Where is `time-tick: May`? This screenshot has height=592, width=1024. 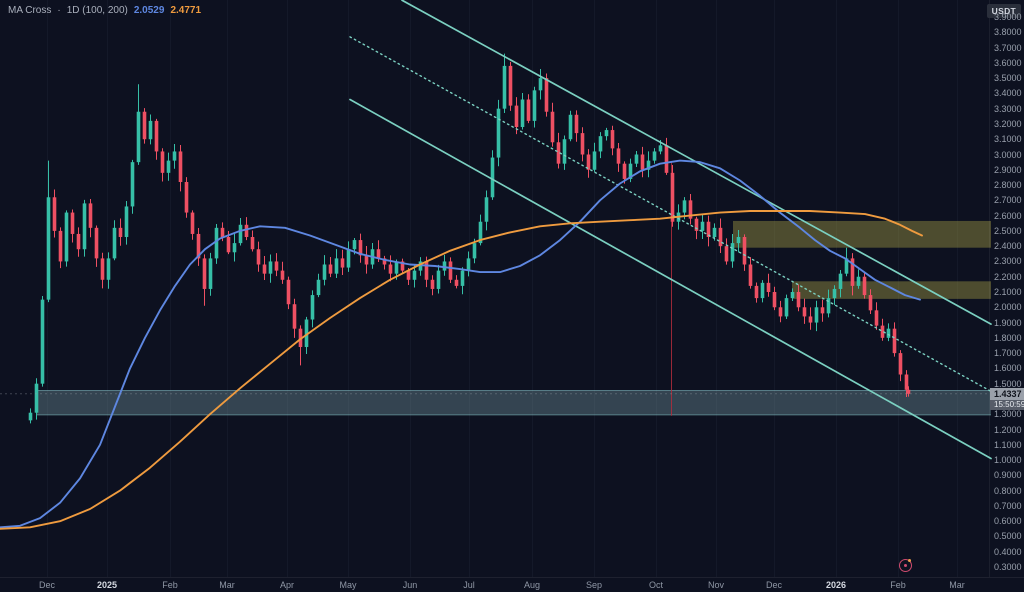
time-tick: May is located at coordinates (348, 585).